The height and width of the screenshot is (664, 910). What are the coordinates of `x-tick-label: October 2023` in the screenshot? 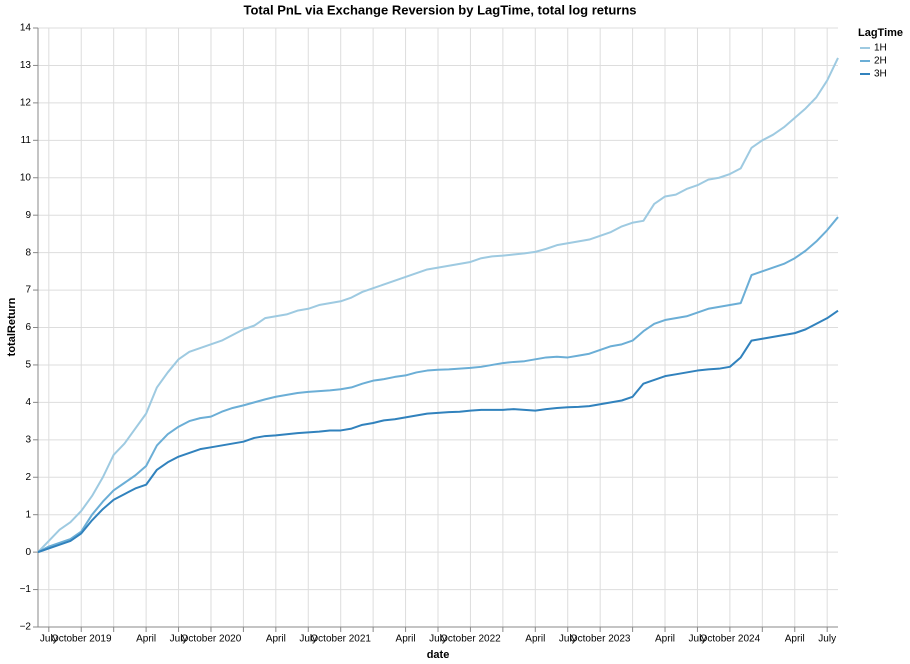 It's located at (600, 639).